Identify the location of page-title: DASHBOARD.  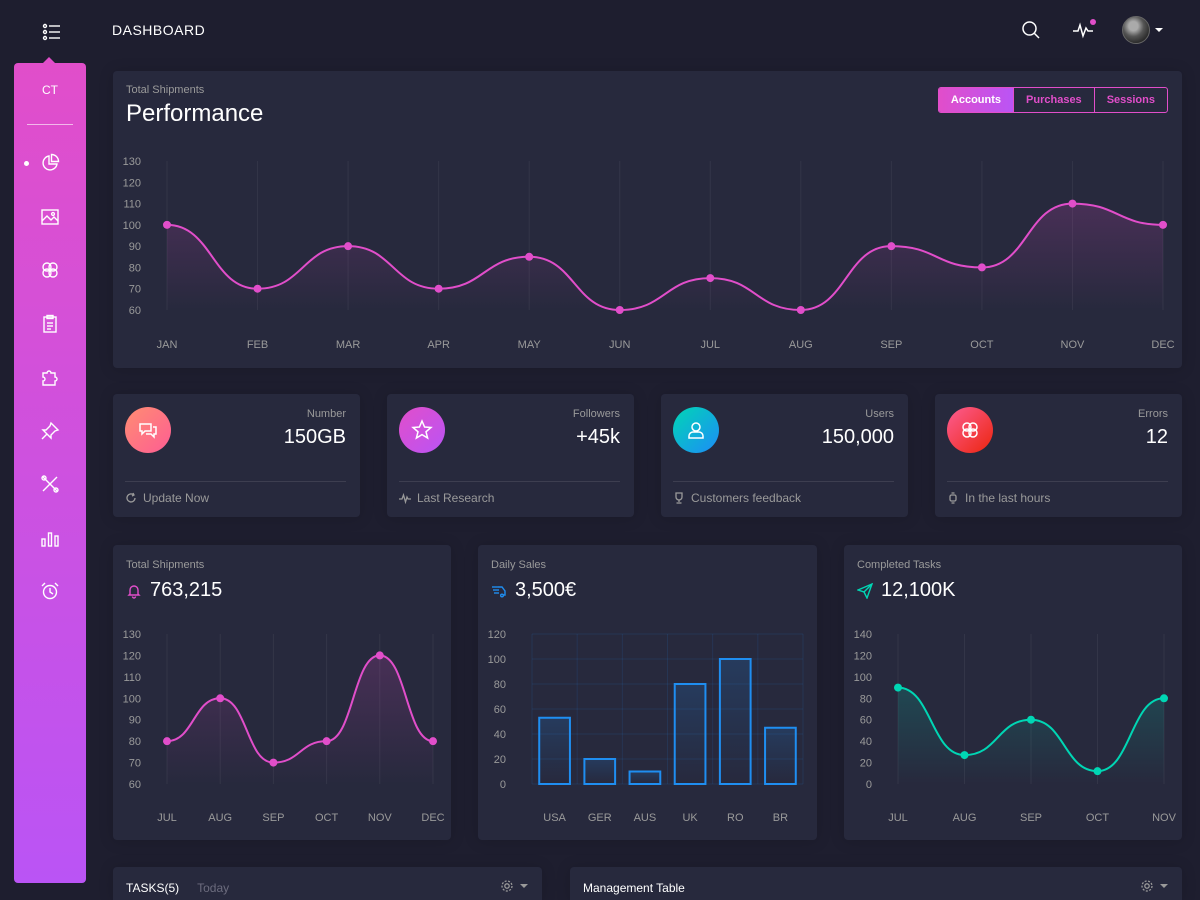
(159, 30).